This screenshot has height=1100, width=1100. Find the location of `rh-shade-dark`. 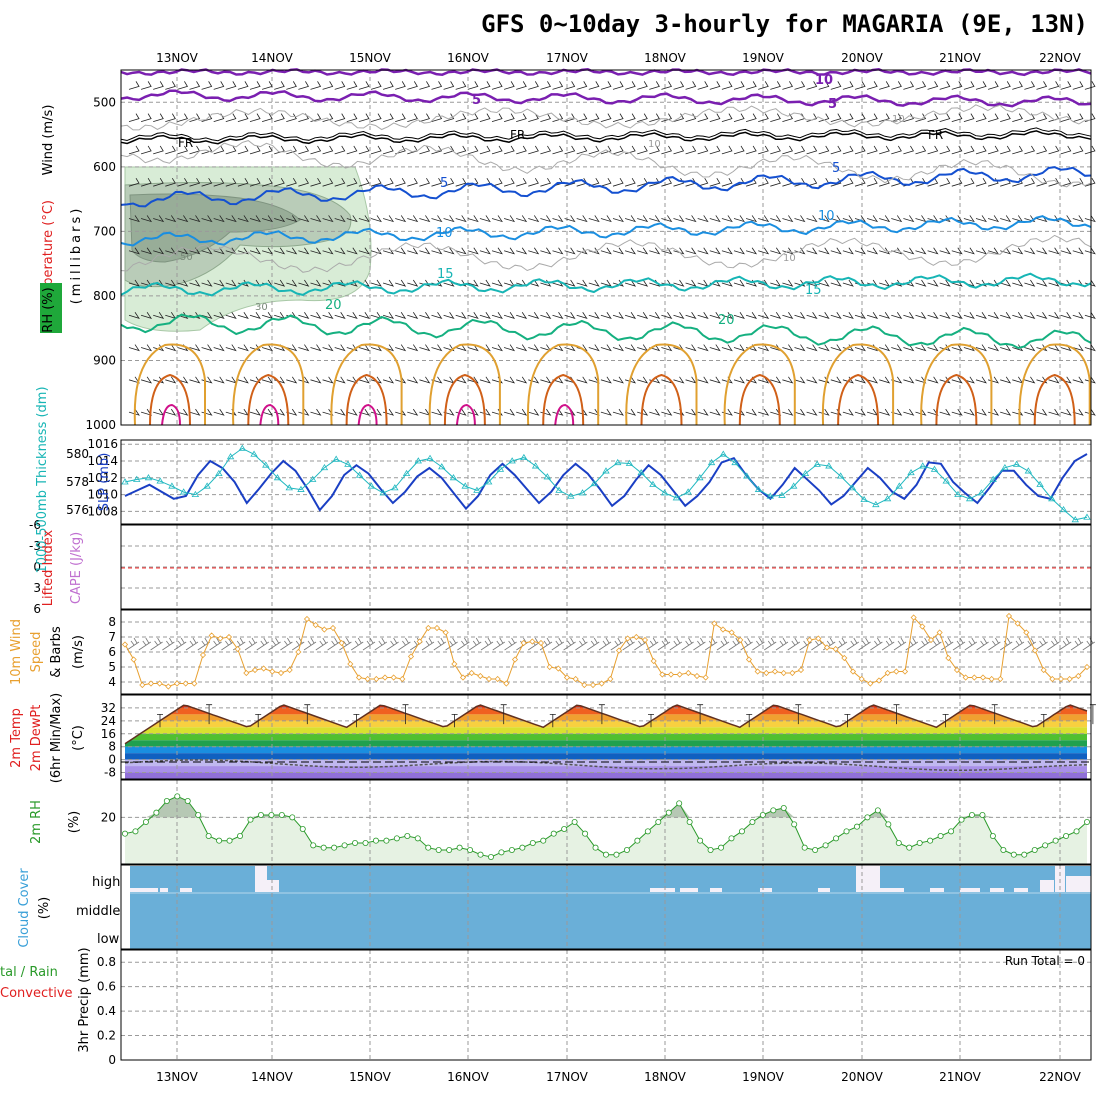

rh-shade-dark is located at coordinates (215, 228).